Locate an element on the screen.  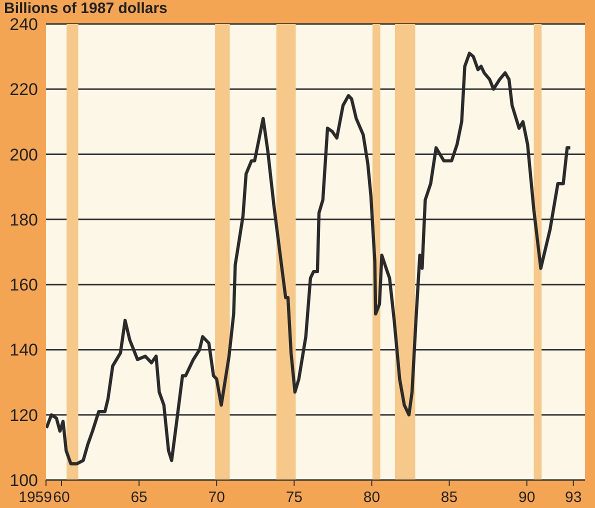
y-tick-label: 220 is located at coordinates (24, 90).